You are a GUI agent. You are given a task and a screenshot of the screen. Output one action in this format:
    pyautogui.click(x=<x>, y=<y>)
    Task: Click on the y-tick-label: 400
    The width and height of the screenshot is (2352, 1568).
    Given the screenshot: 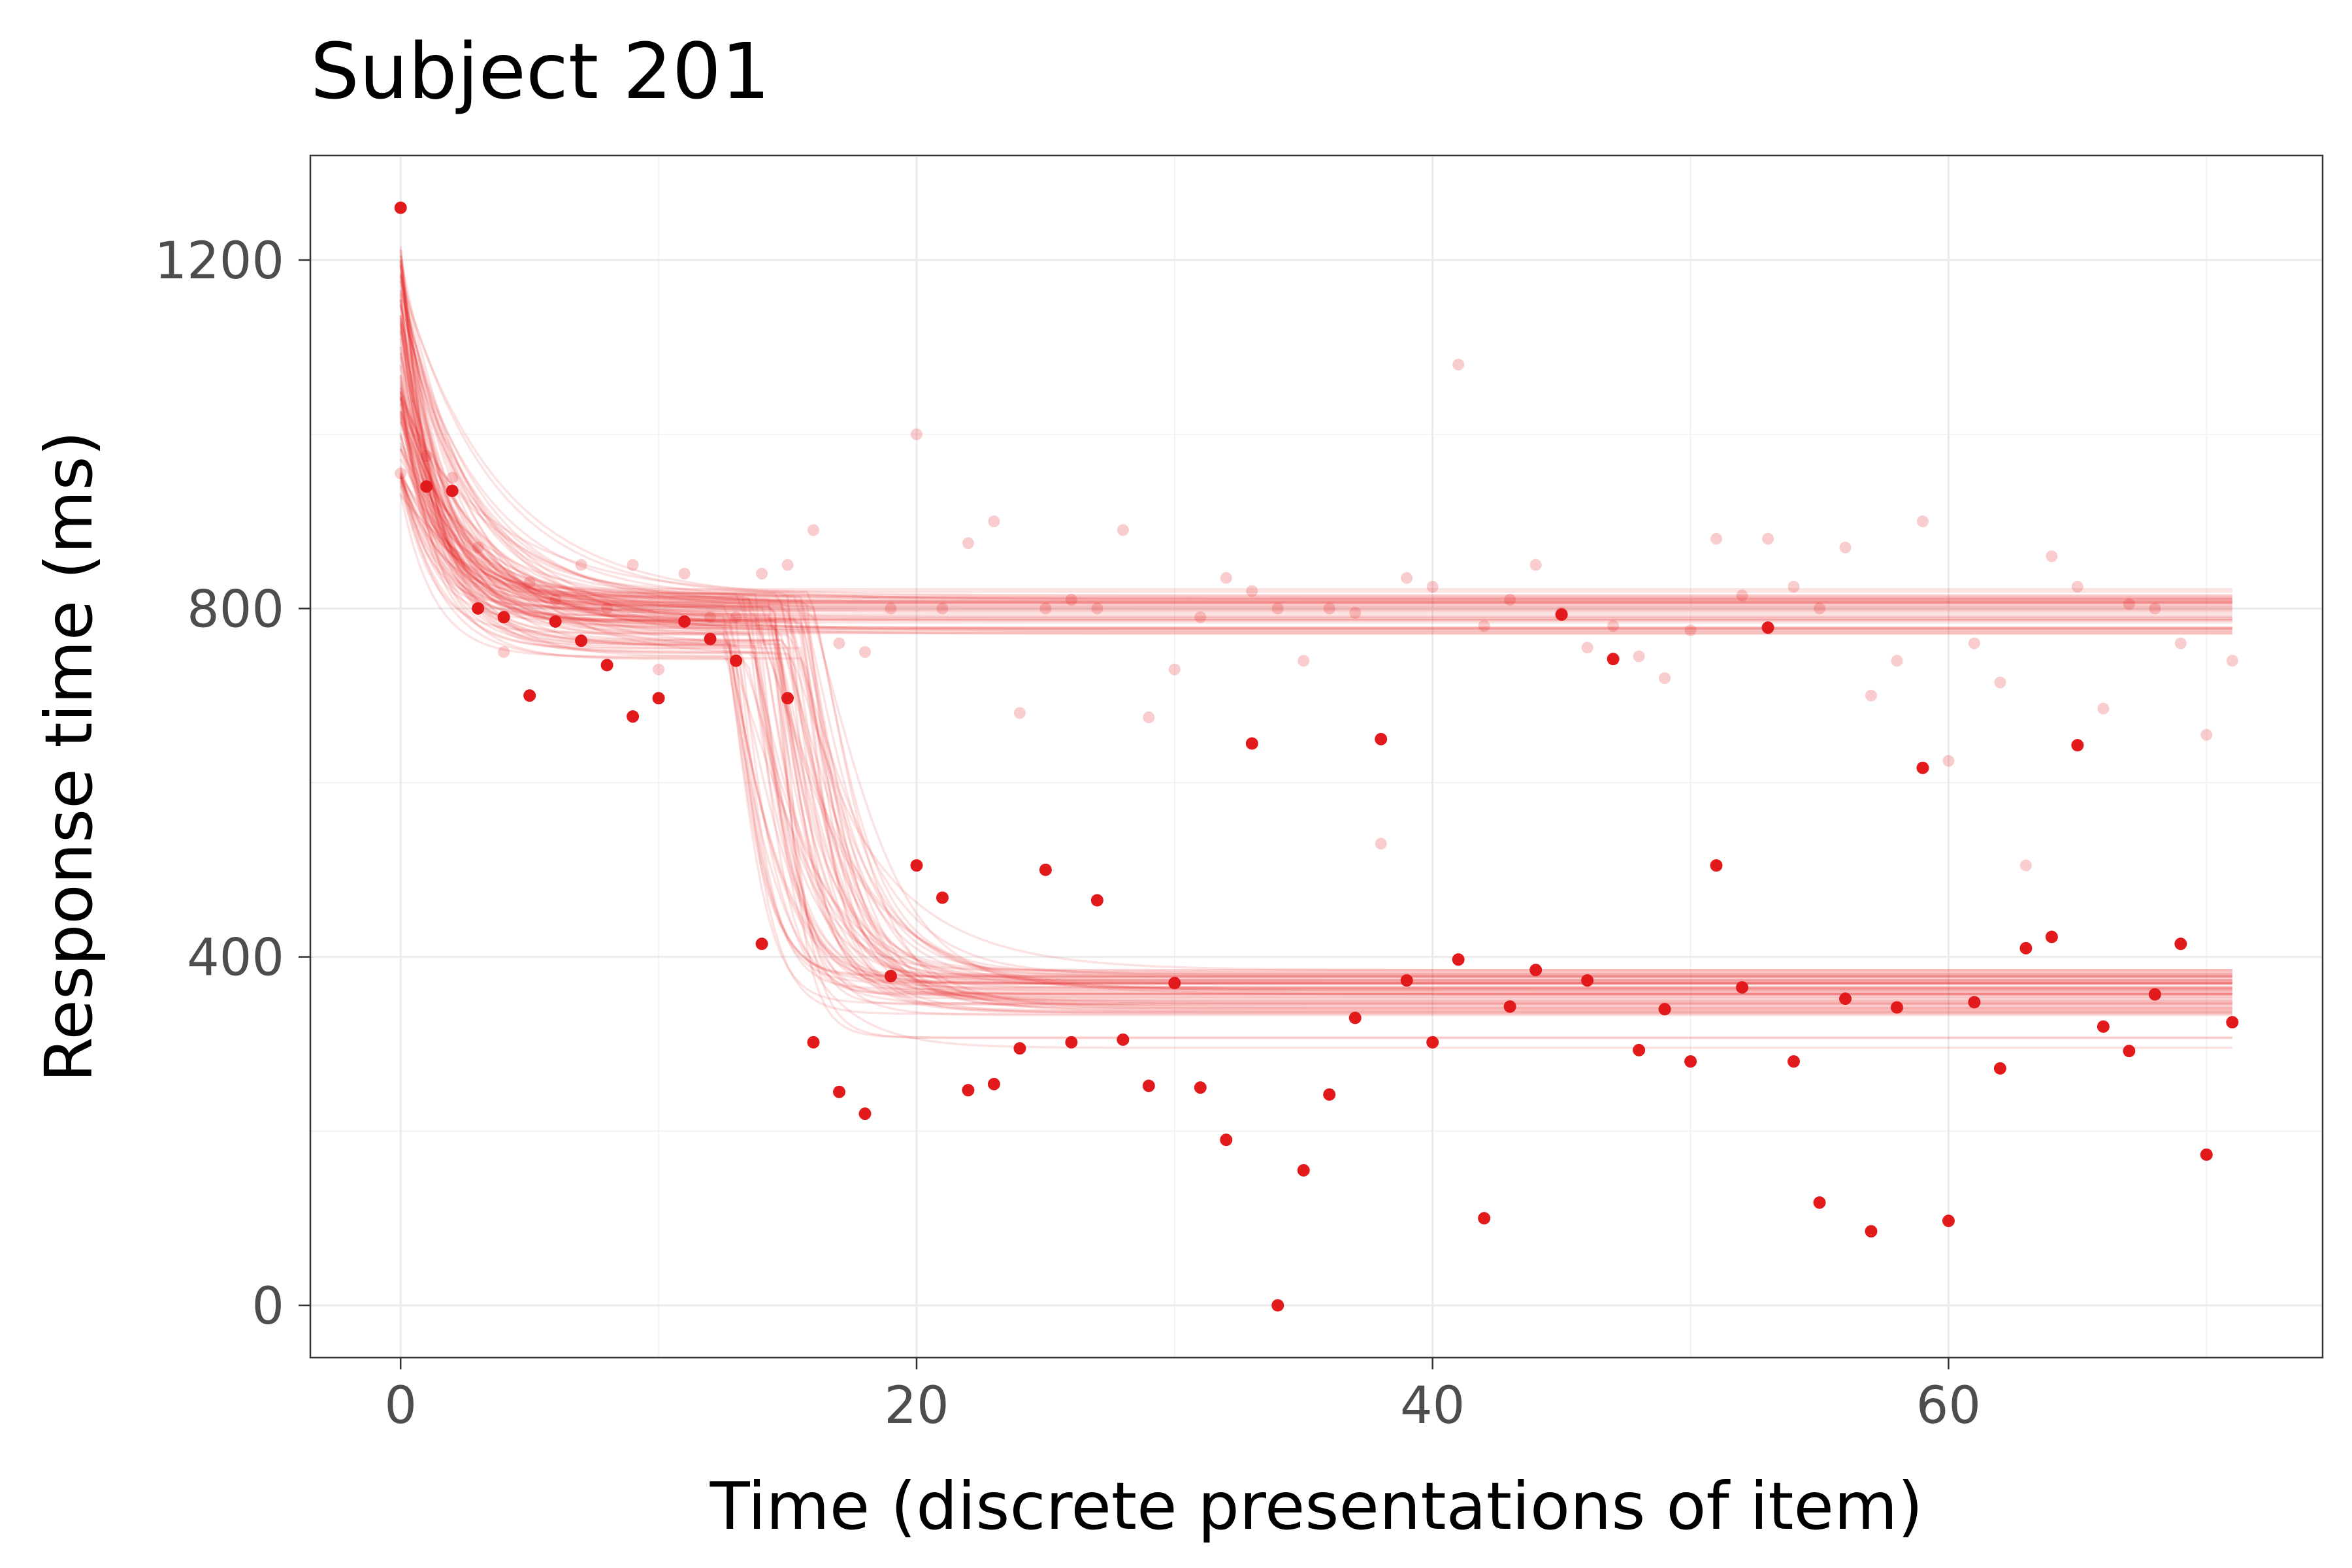 What is the action you would take?
    pyautogui.click(x=235, y=958)
    